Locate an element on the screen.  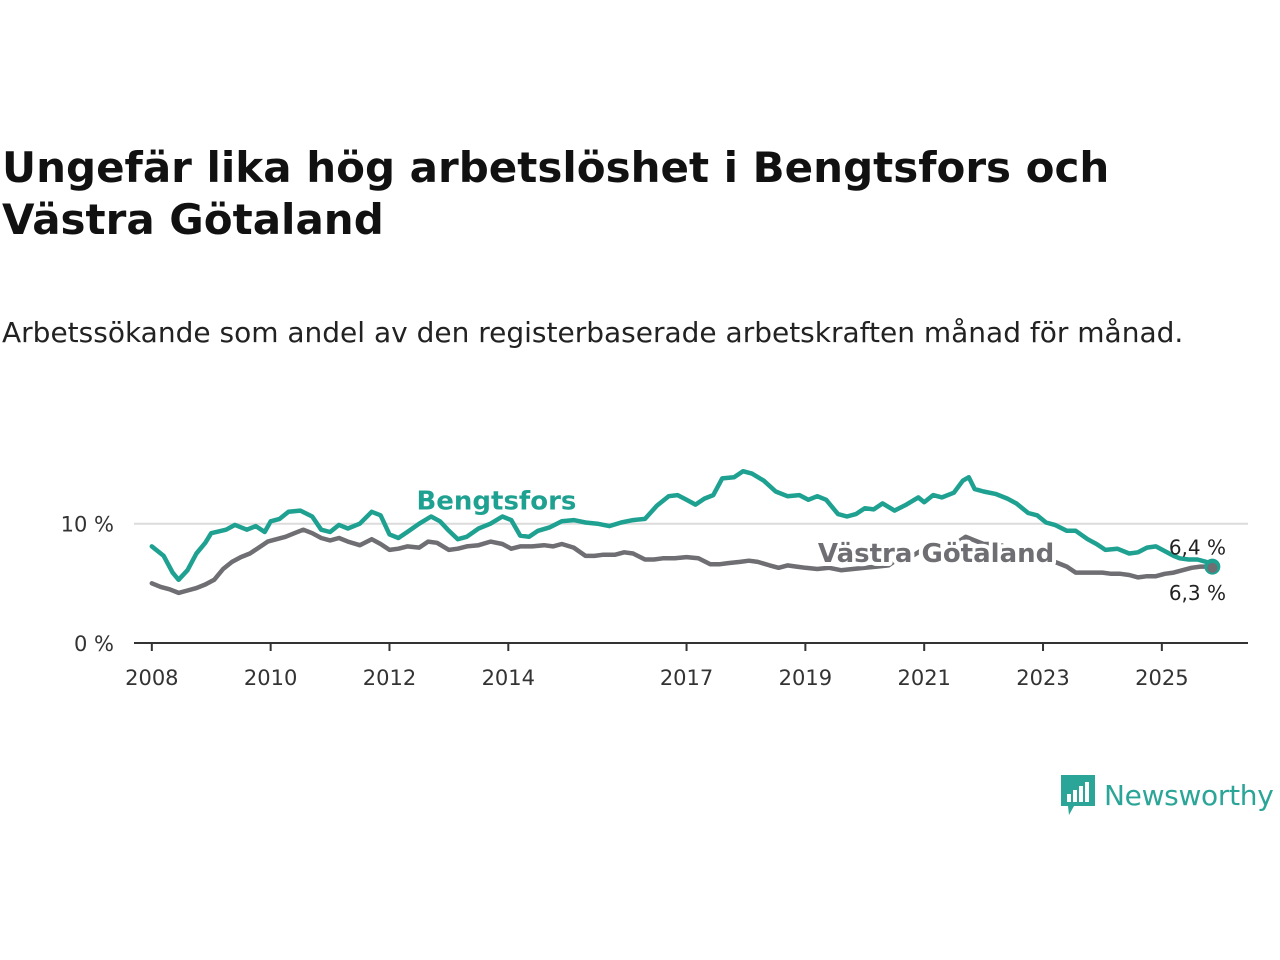
series-name-label: Bengtsfors is located at coordinates (496, 501).